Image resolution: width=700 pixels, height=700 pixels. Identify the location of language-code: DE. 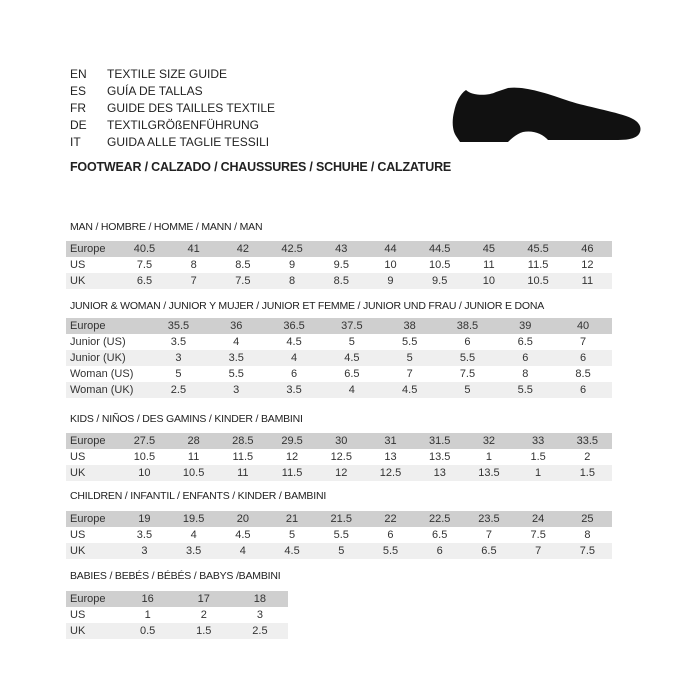
(78, 125).